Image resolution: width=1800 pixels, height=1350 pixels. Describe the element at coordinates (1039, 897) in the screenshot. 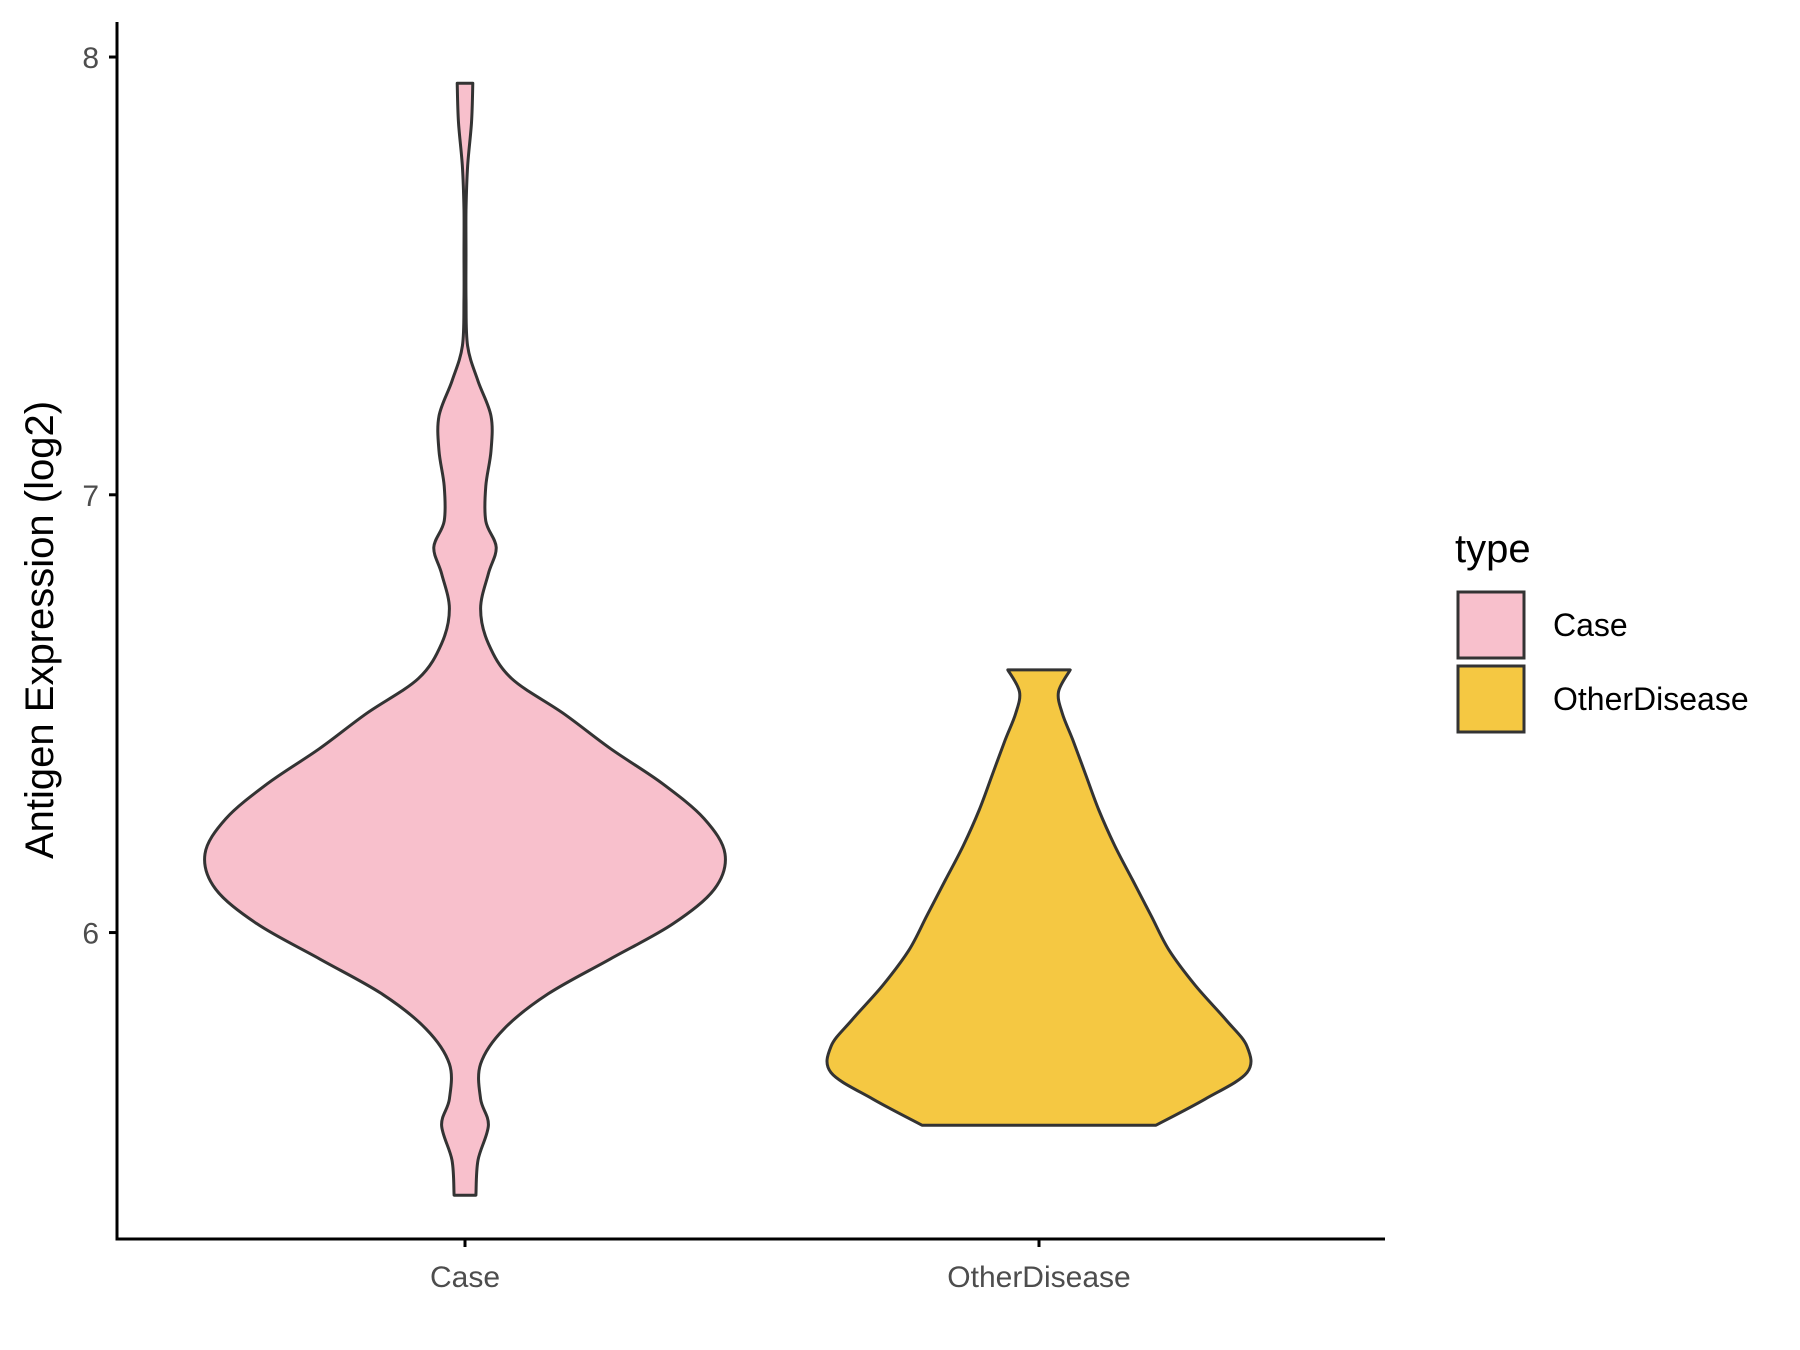

I see `violin-otherdisease` at that location.